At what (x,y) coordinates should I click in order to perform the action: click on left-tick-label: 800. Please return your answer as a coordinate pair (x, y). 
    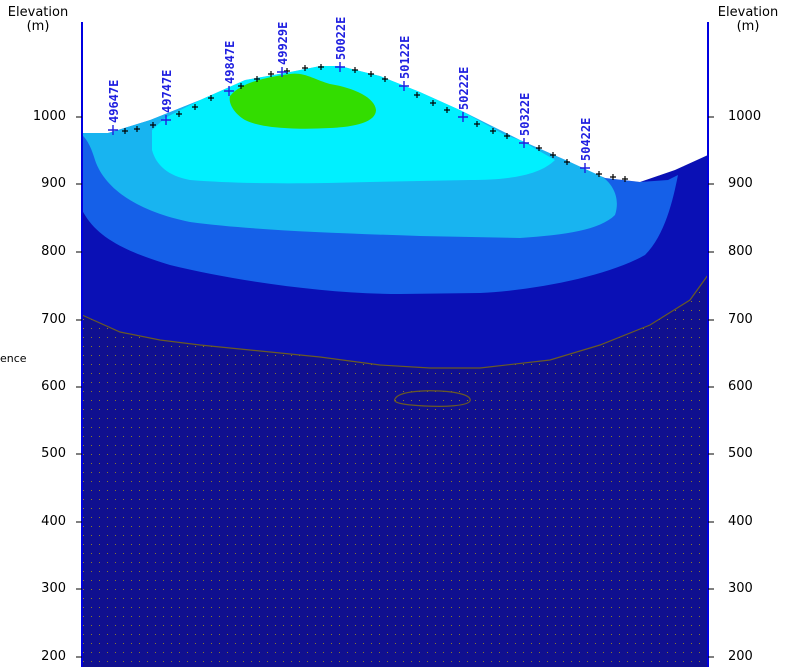
    Looking at the image, I should click on (53, 251).